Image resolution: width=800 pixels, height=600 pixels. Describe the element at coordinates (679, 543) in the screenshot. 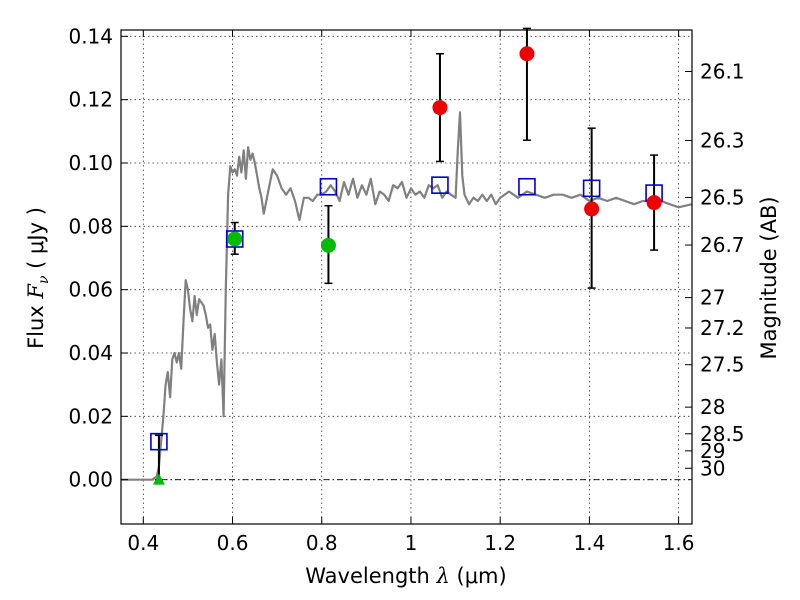

I see `x-tick-label: 1.6` at that location.